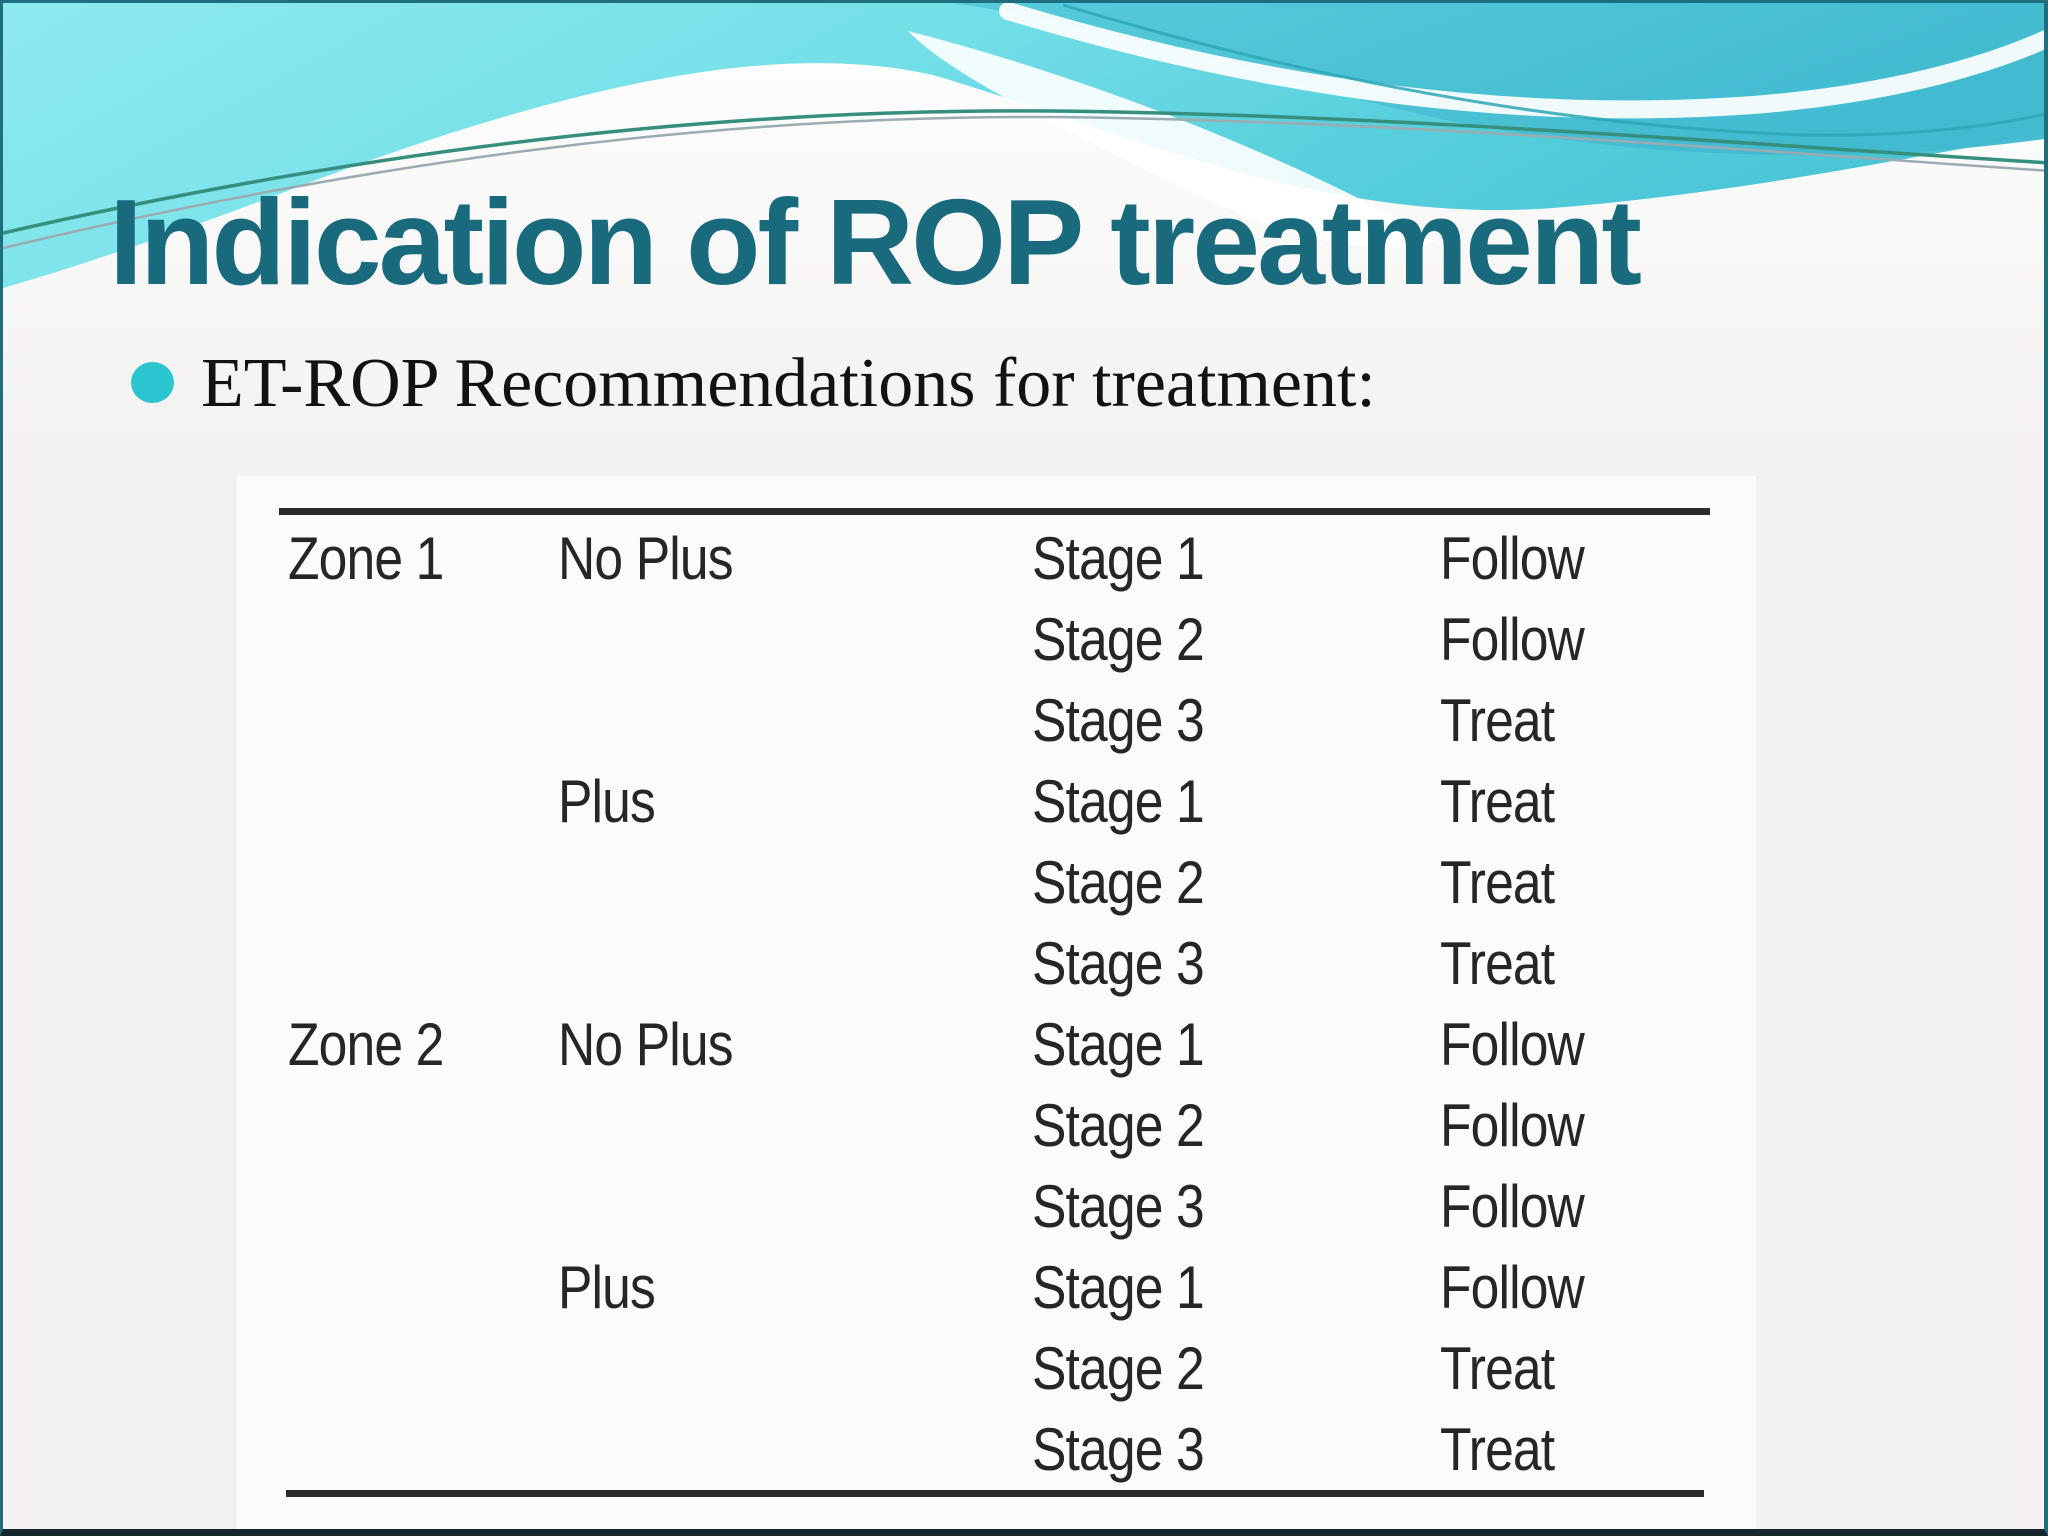 The width and height of the screenshot is (2048, 1536). I want to click on wave-thin-line-teal, so click(1023, 172).